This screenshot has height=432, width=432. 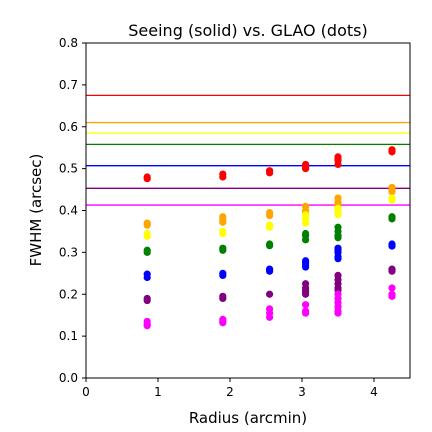 What do you see at coordinates (68, 336) in the screenshot?
I see `y-tick-label: 0.1` at bounding box center [68, 336].